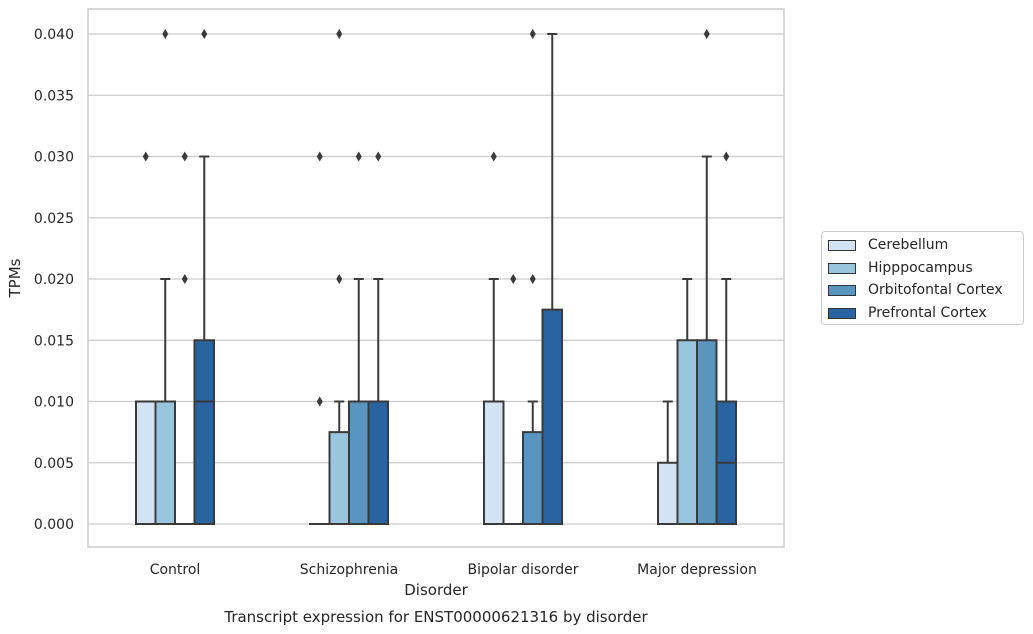 The image size is (1033, 634). What do you see at coordinates (54, 158) in the screenshot?
I see `y-tick-label: 0.030` at bounding box center [54, 158].